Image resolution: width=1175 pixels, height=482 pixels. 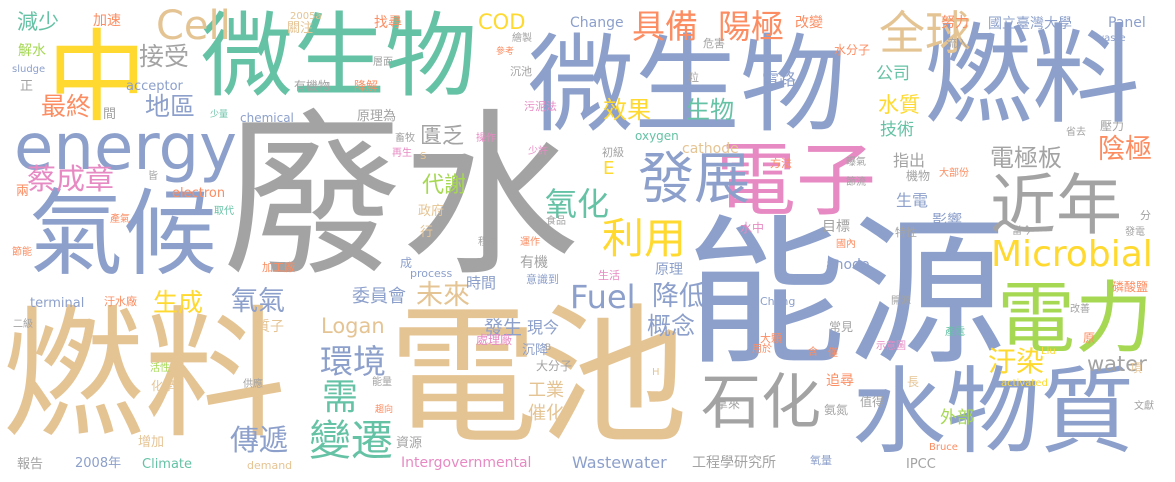 I want to click on word-jie-shui: 解水, so click(x=32, y=51).